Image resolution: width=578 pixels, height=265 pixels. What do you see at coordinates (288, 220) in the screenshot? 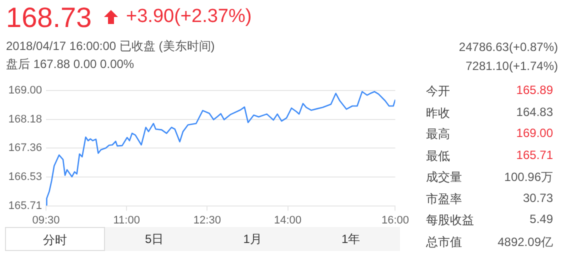
I see `x-tick-label: 14:00` at bounding box center [288, 220].